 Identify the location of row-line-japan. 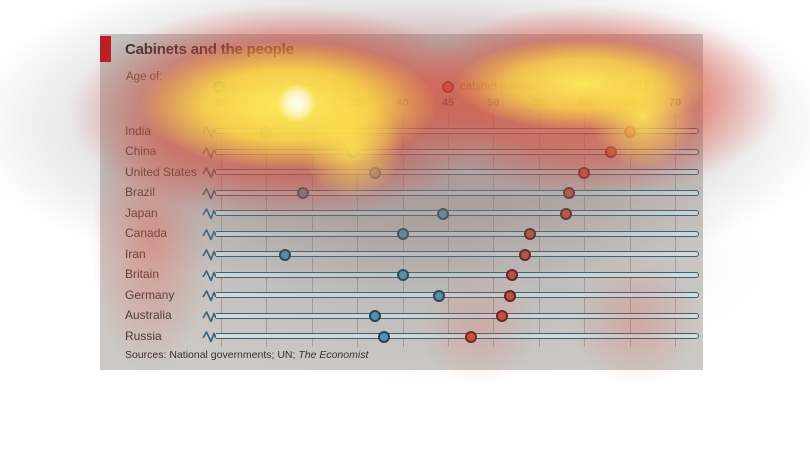
(457, 213).